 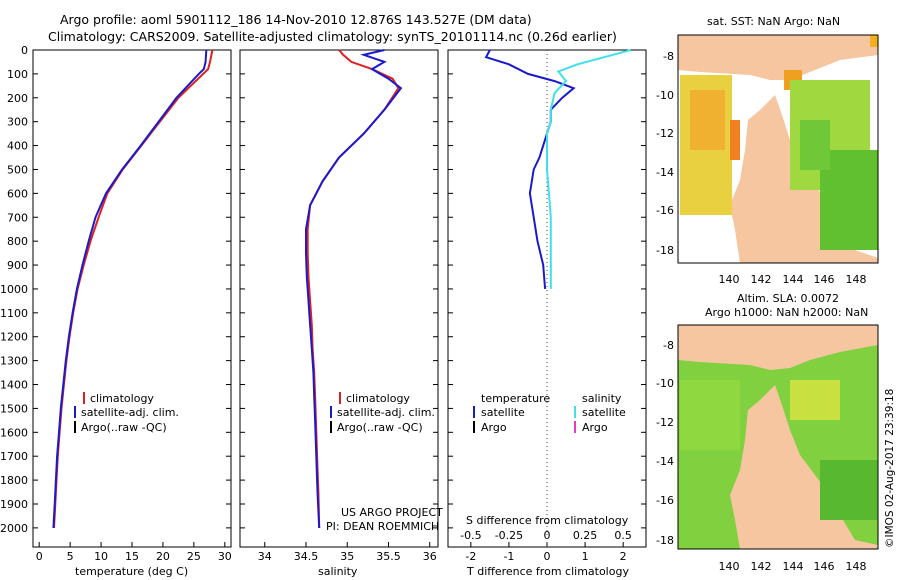 I want to click on x-tick-label: -2, so click(x=470, y=556).